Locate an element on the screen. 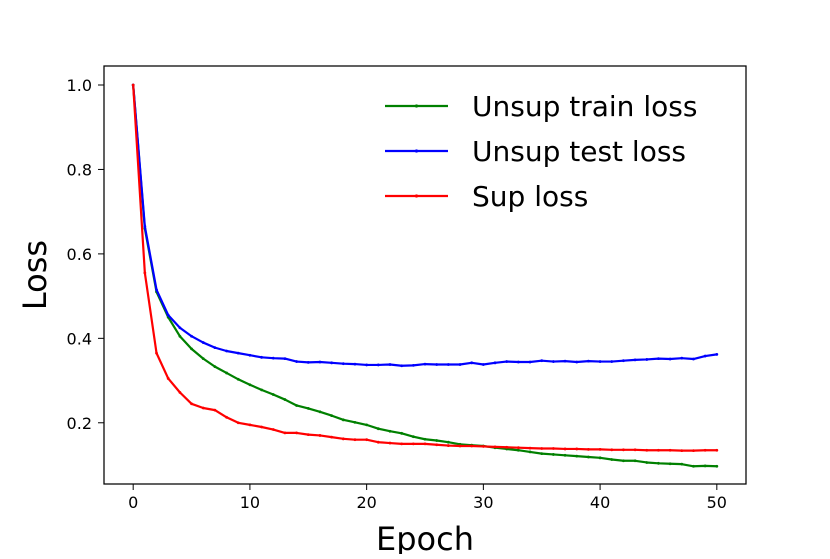 The width and height of the screenshot is (830, 559). y-tick-label: 0.6 is located at coordinates (79, 254).